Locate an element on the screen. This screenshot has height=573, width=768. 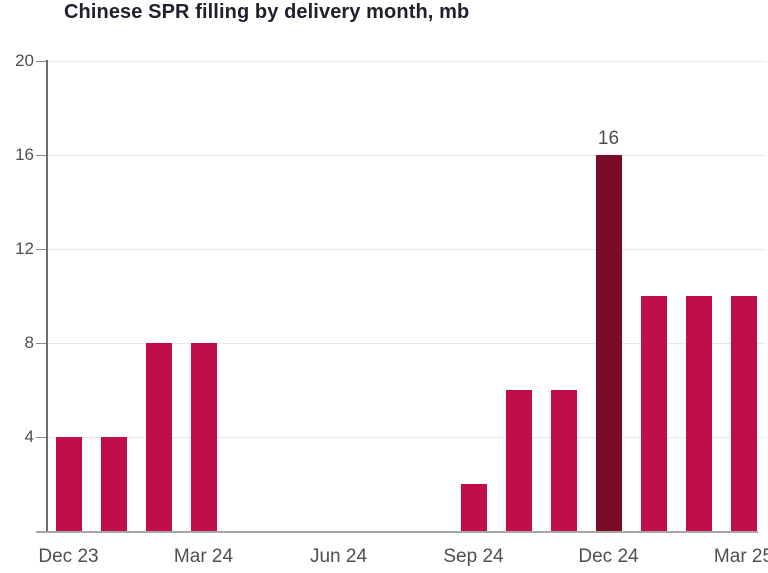
x-axis-label-dec-24: Dec 24 is located at coordinates (608, 556).